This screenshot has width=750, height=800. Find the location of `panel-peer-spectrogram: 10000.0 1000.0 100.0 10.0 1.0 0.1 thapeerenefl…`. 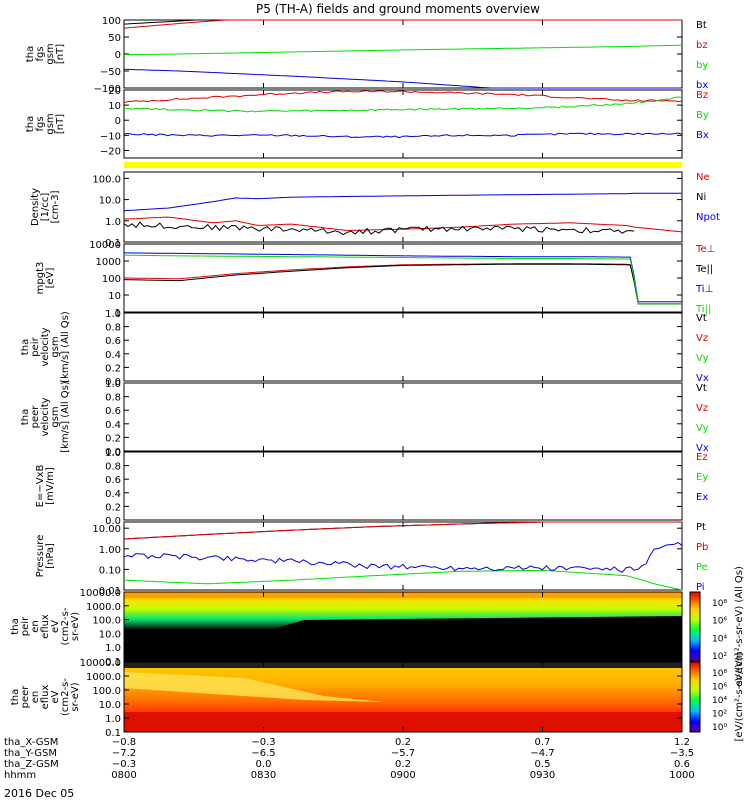

panel-peer-spectrogram: 10000.0 1000.0 100.0 10.0 1.0 0.1 thapeerenefl… is located at coordinates (346, 698).